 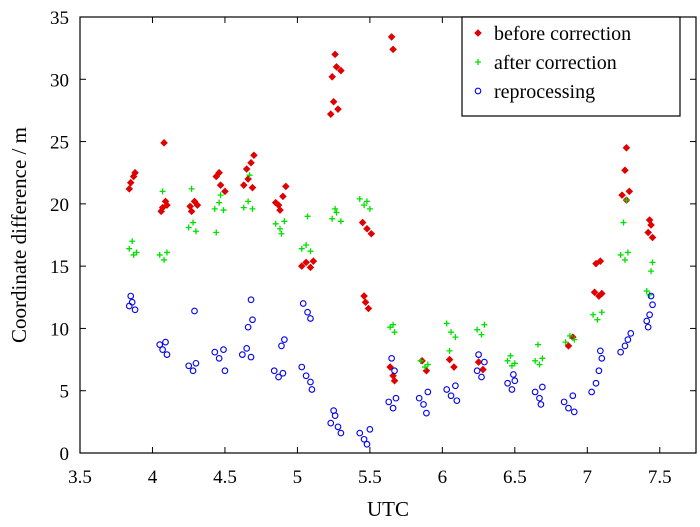 I want to click on legend-box, so click(x=571, y=66).